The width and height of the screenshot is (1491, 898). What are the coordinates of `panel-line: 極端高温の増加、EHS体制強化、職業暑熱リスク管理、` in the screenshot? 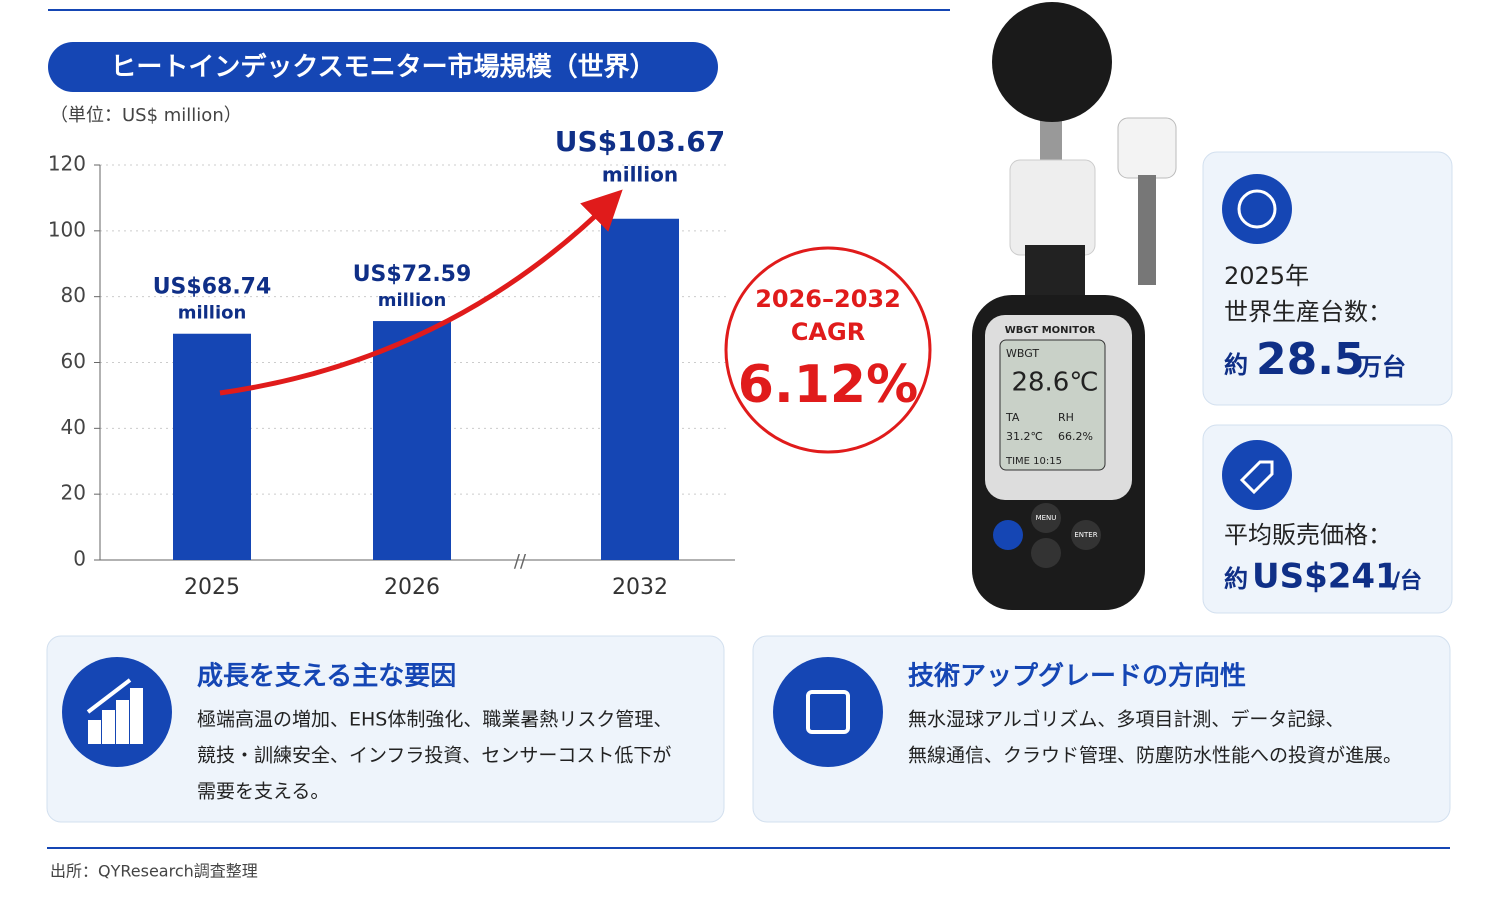 It's located at (434, 720).